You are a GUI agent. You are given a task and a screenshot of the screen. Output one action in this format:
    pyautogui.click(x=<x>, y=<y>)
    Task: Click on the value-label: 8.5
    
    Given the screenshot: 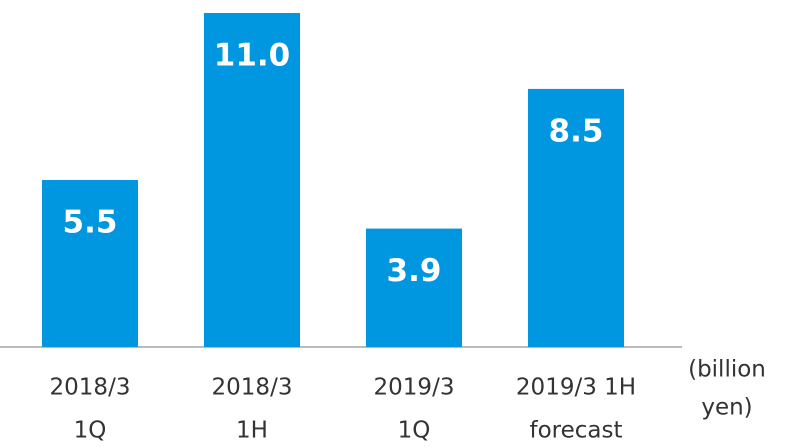 What is the action you would take?
    pyautogui.click(x=576, y=131)
    